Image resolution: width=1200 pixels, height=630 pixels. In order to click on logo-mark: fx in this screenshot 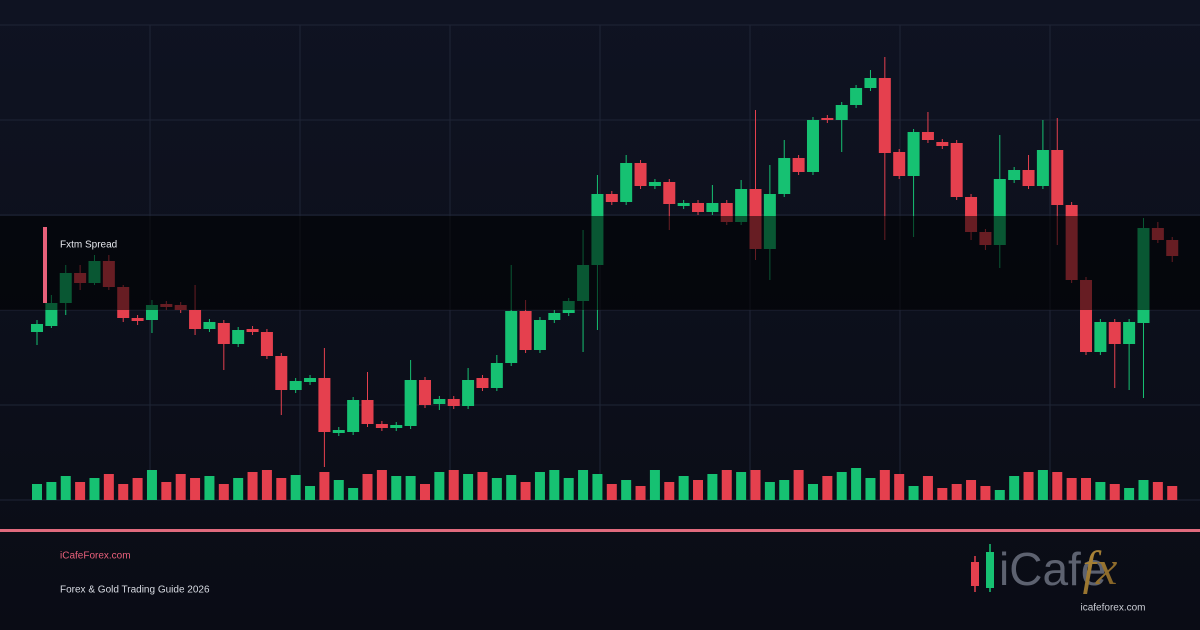, I will do `click(1100, 568)`.